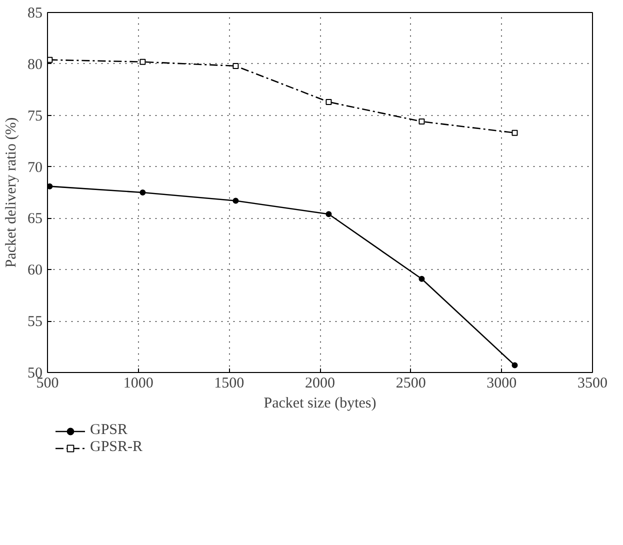 Image resolution: width=623 pixels, height=545 pixels. Describe the element at coordinates (35, 219) in the screenshot. I see `y-tick-label: 65` at that location.